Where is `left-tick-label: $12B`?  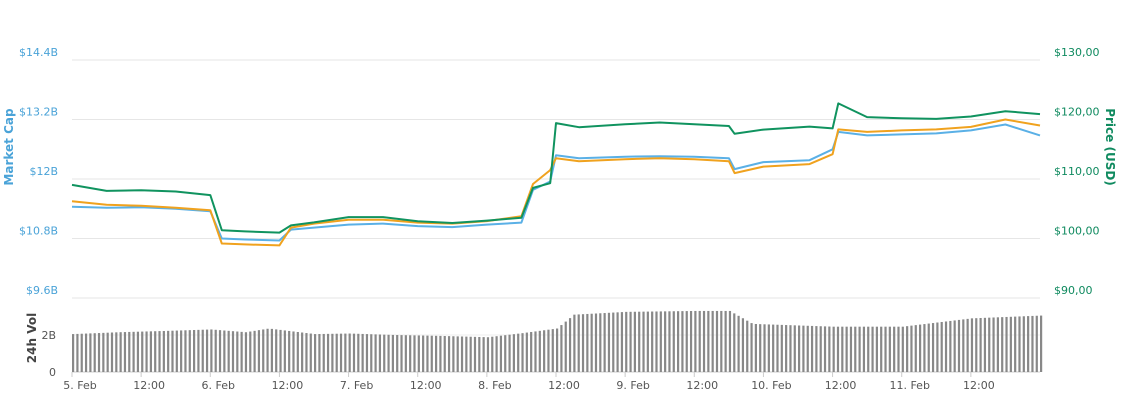 left-tick-label: $12B is located at coordinates (43, 171).